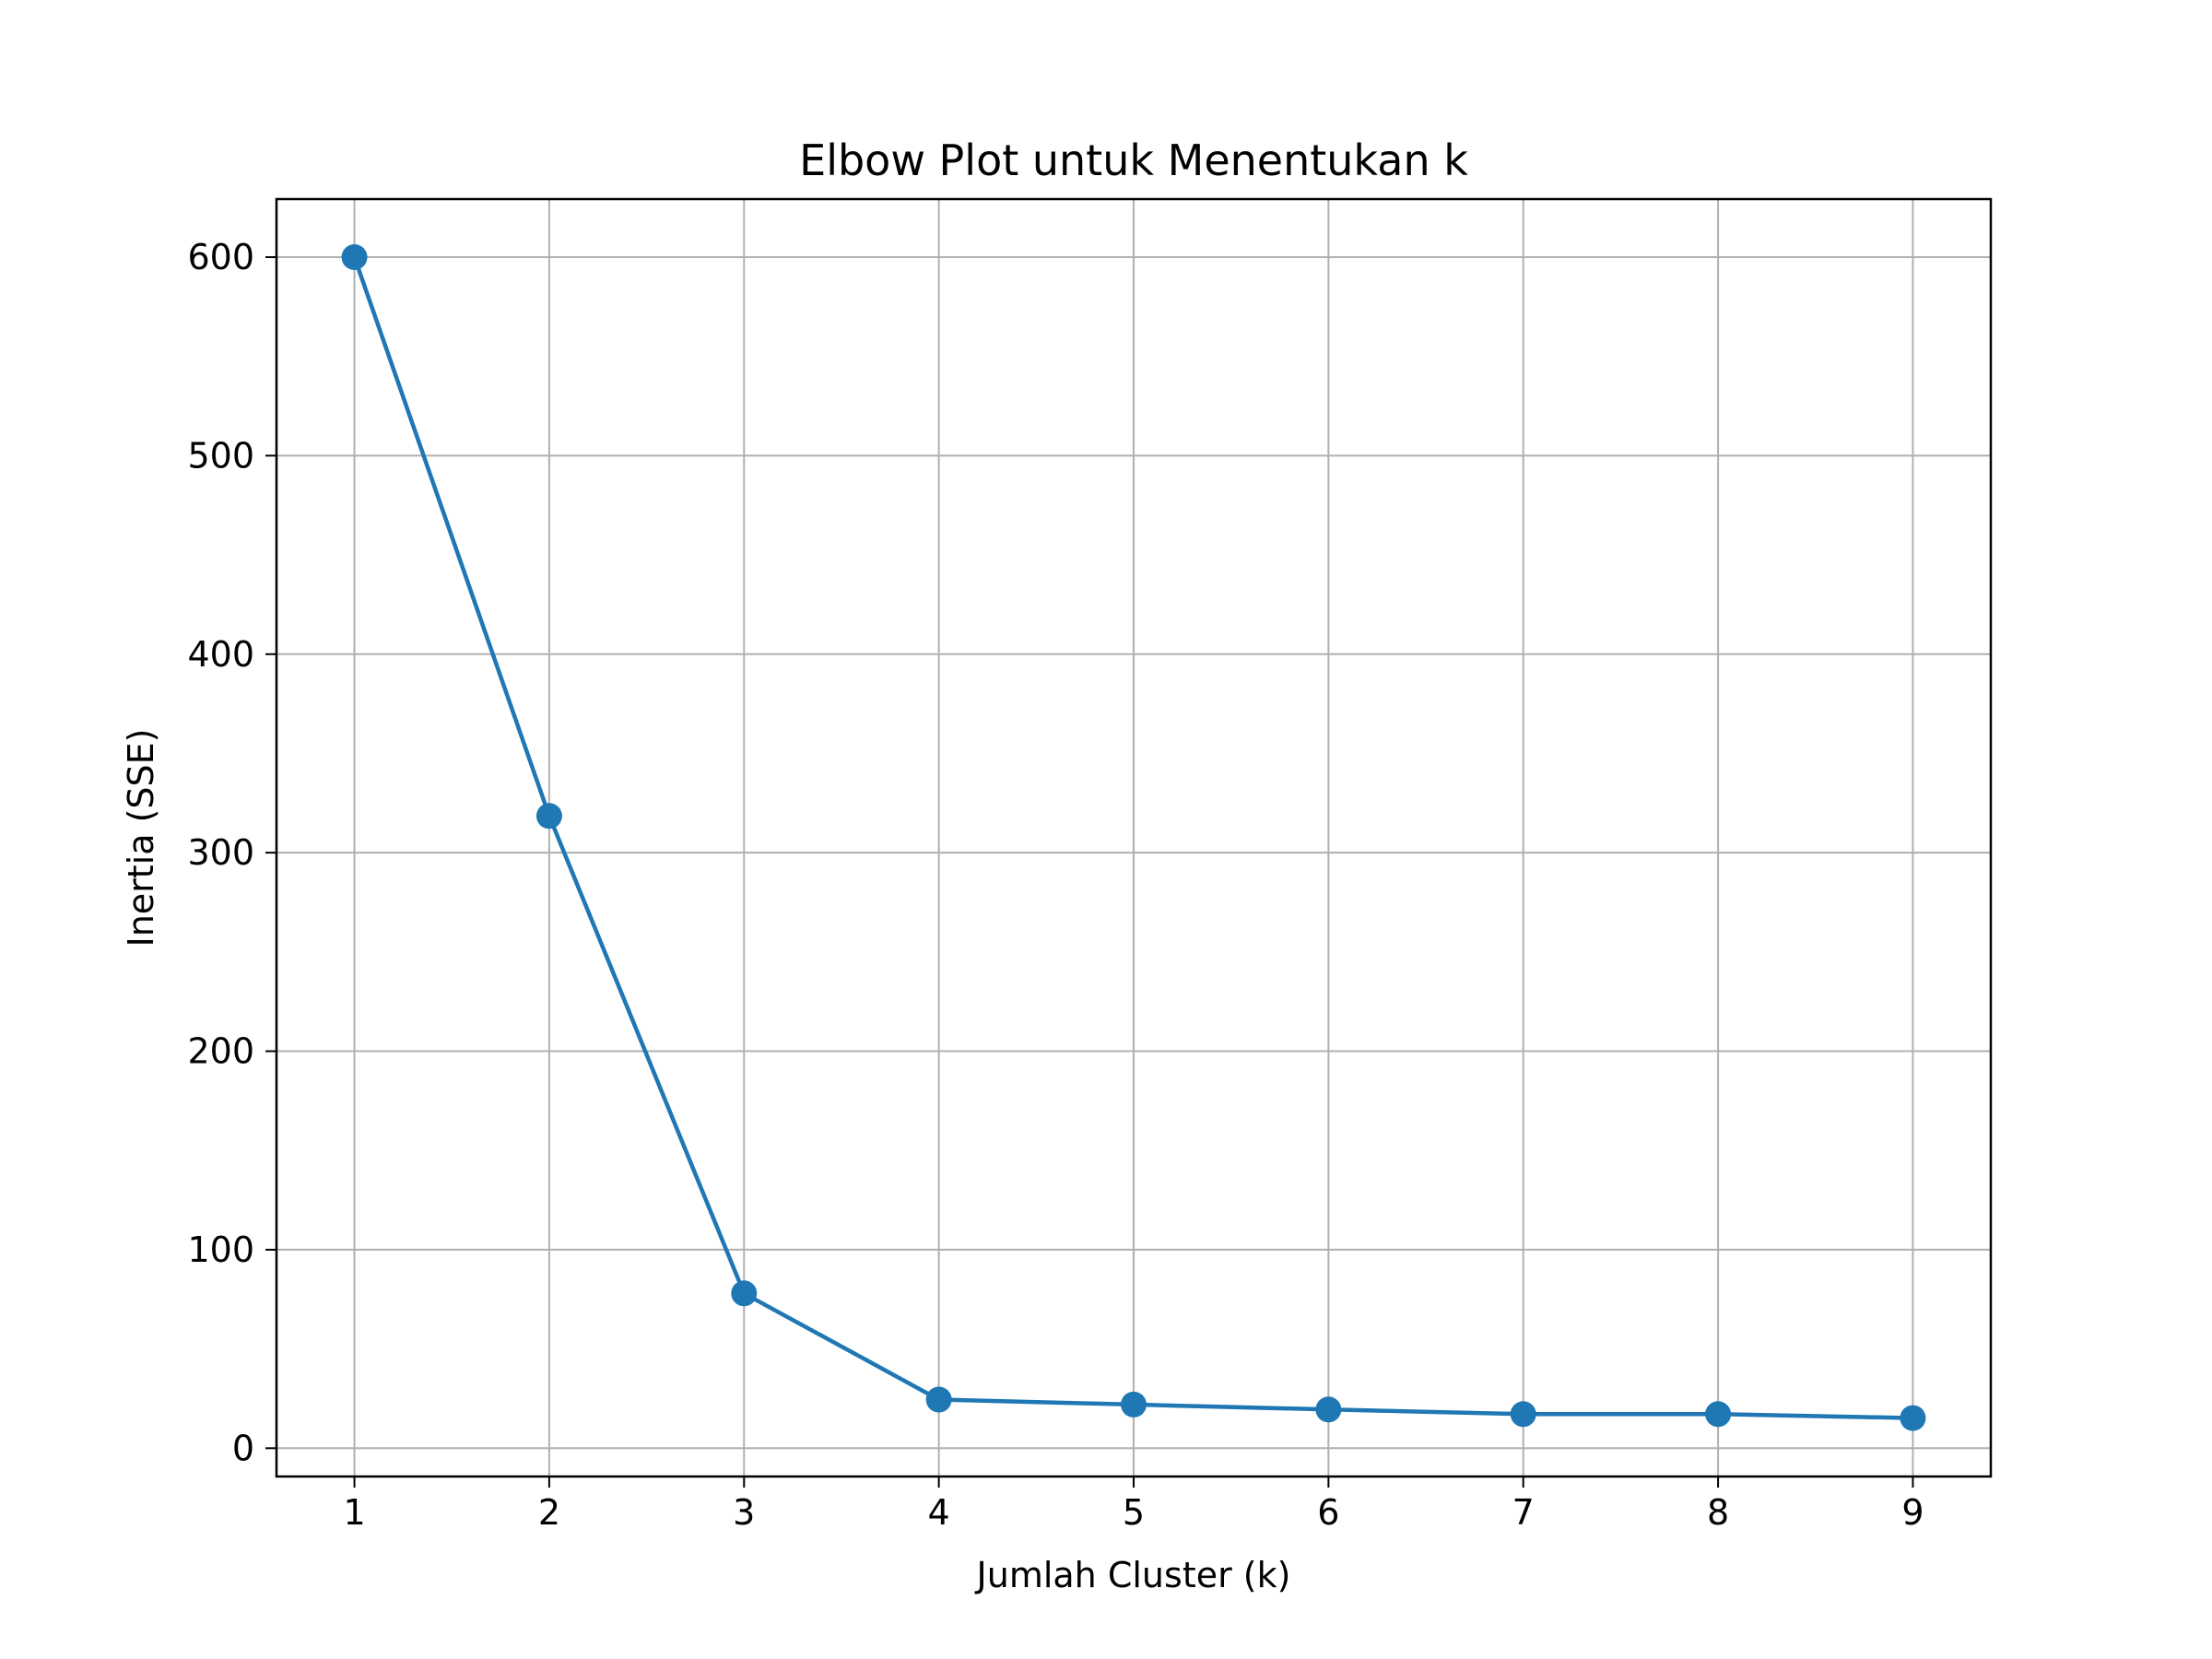 The image size is (2212, 1659). I want to click on x-tick-label: 1, so click(354, 1512).